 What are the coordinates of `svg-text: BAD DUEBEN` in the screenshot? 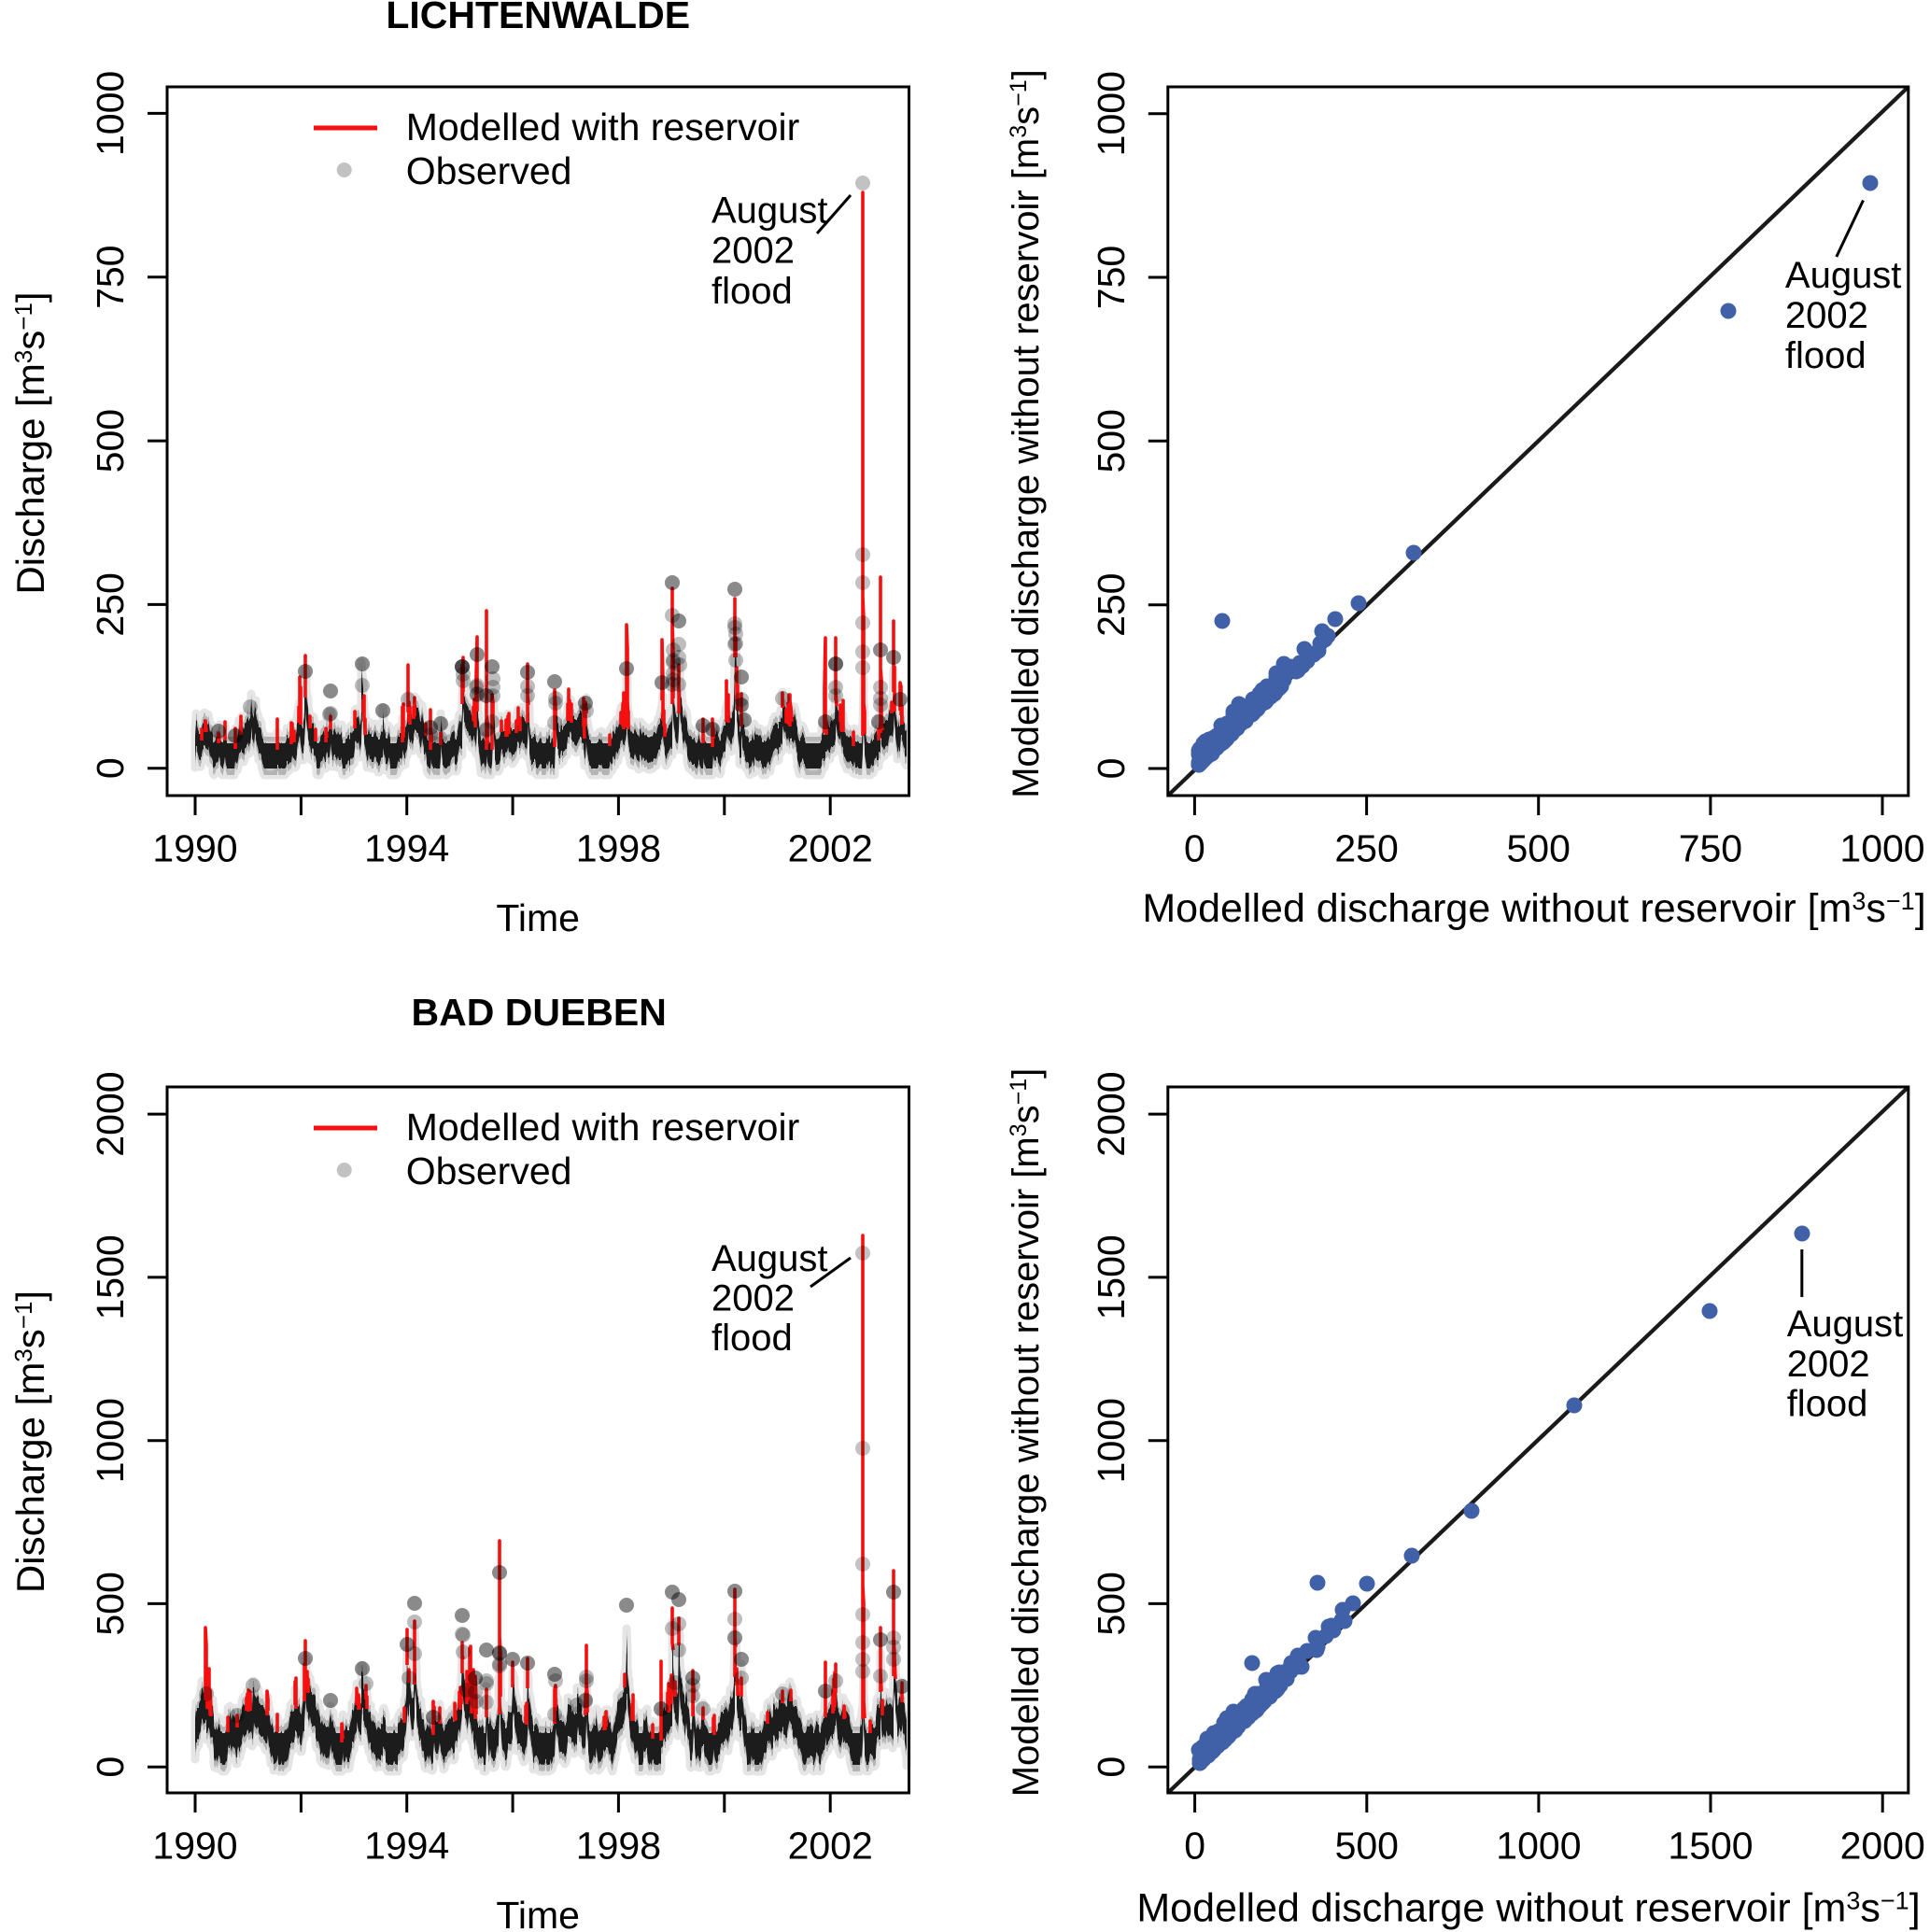 It's located at (539, 1012).